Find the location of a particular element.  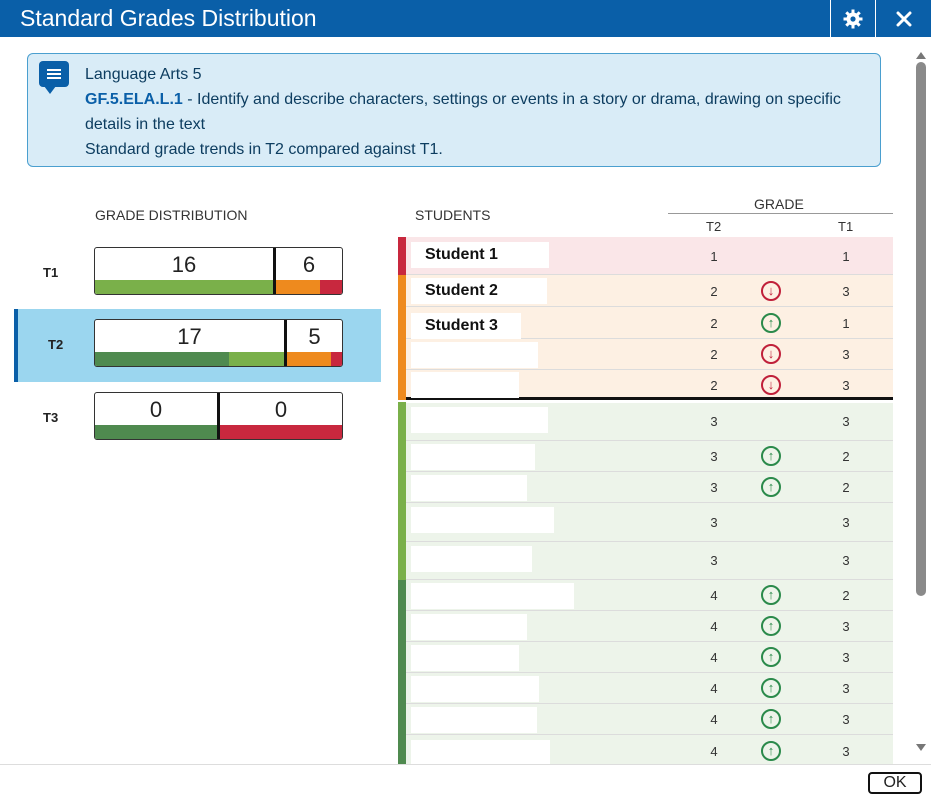

col-header-t1: T1 is located at coordinates (846, 226).